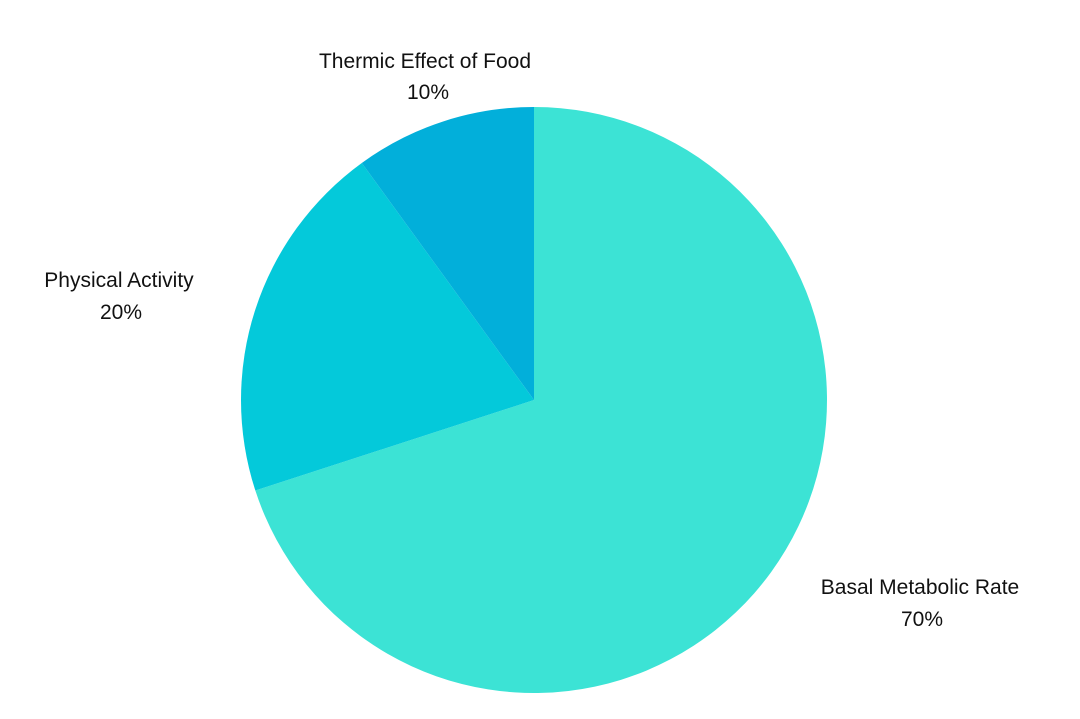 This screenshot has width=1080, height=719. What do you see at coordinates (922, 619) in the screenshot?
I see `slice-value-basal-metabolic-rate: 70%` at bounding box center [922, 619].